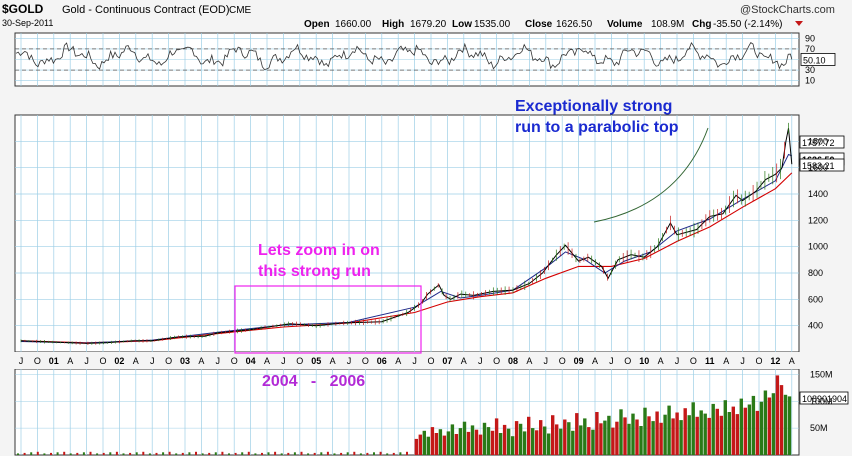  What do you see at coordinates (821, 374) in the screenshot?
I see `volume-tick-label: 150M` at bounding box center [821, 374].